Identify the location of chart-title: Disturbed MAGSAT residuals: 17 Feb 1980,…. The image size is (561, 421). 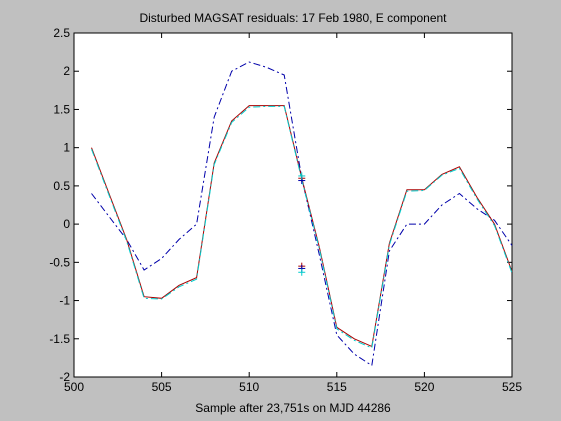
(293, 18).